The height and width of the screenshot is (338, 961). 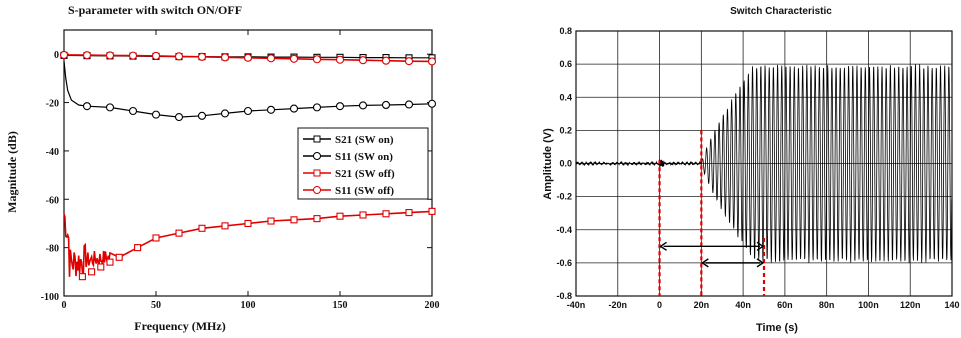 What do you see at coordinates (56, 55) in the screenshot?
I see `y-tick-label: 0` at bounding box center [56, 55].